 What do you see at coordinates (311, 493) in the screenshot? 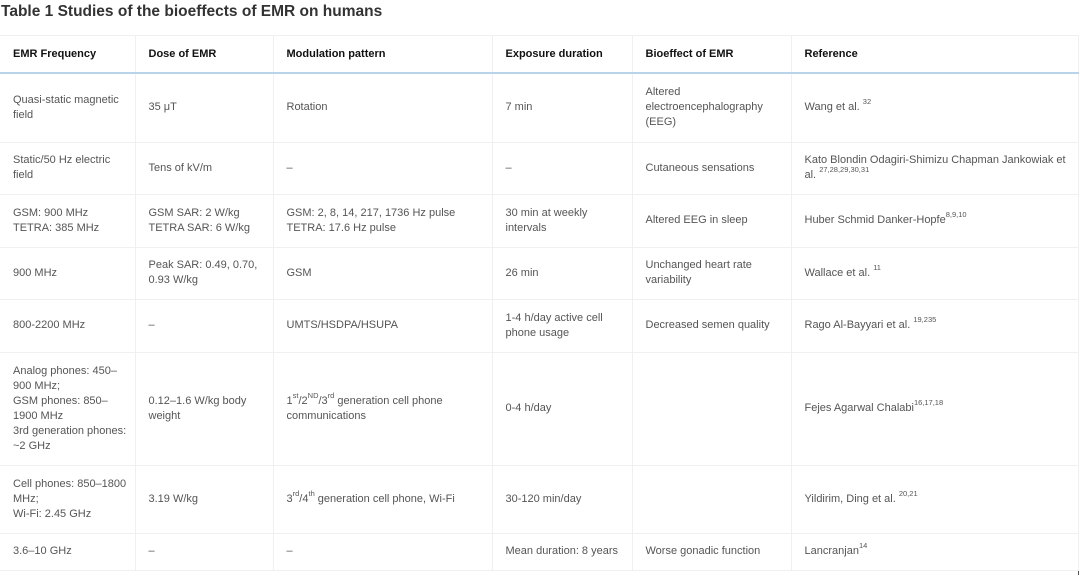
I see `citation-superscript: th` at bounding box center [311, 493].